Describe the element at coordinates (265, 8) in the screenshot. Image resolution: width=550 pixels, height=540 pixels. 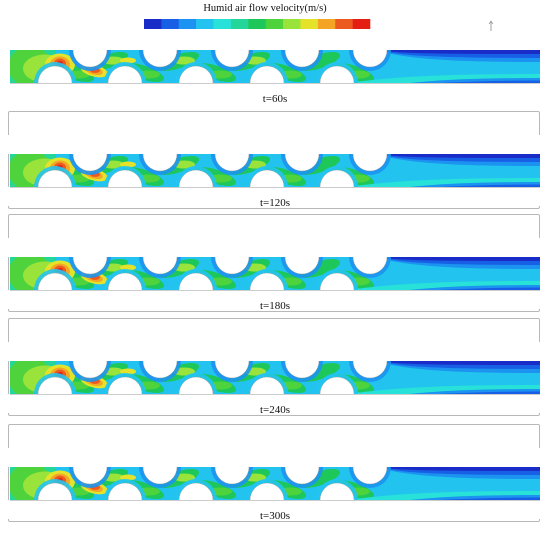
I see `colorbar-title: Humid air flow velocity(m/s)` at that location.